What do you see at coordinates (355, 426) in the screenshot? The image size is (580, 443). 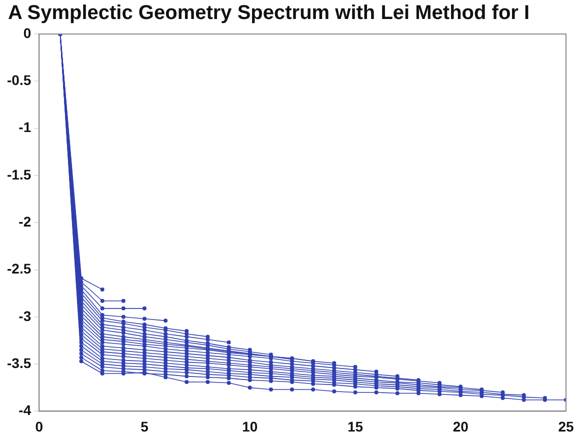 I see `x-tick-label: 15` at bounding box center [355, 426].